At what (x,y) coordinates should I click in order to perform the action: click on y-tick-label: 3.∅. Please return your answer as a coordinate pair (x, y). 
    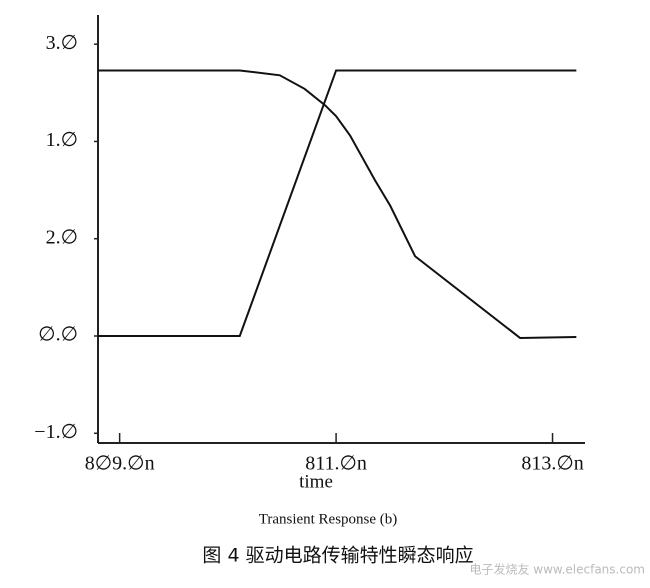
    Looking at the image, I should click on (62, 43).